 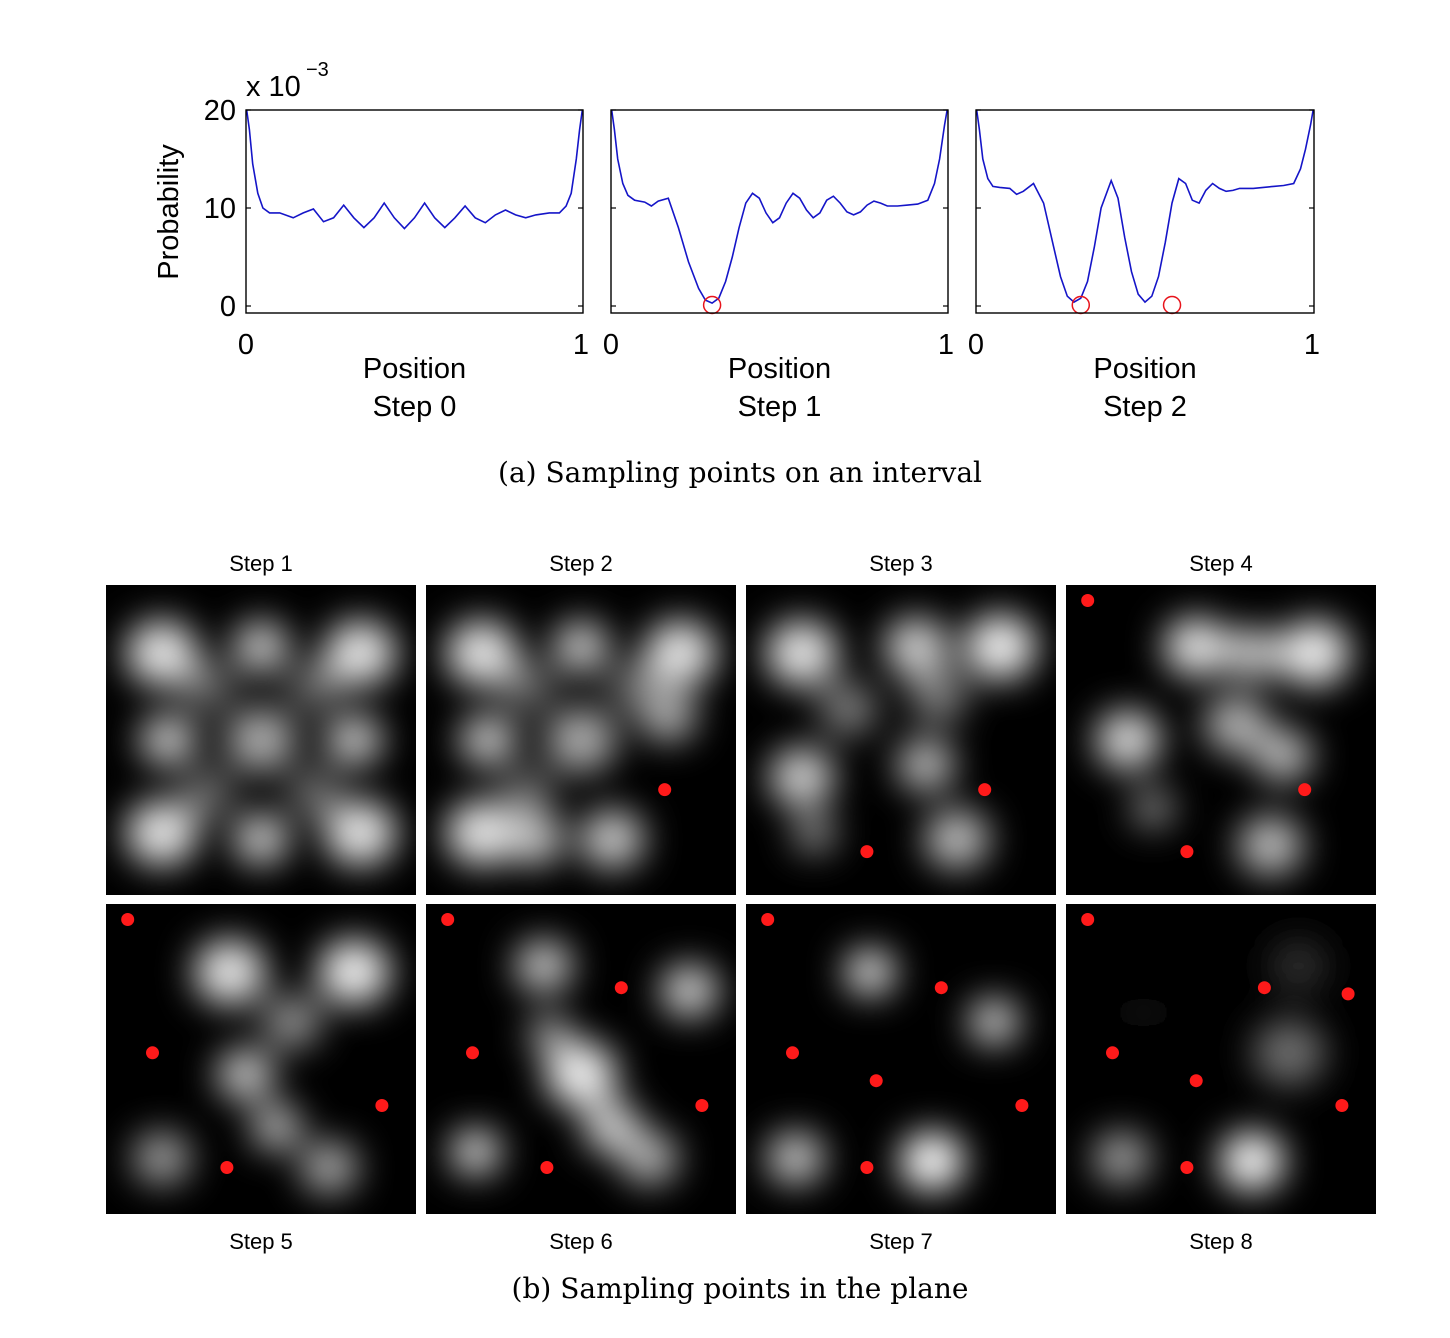 I want to click on y-tick-label: 10, so click(x=220, y=209).